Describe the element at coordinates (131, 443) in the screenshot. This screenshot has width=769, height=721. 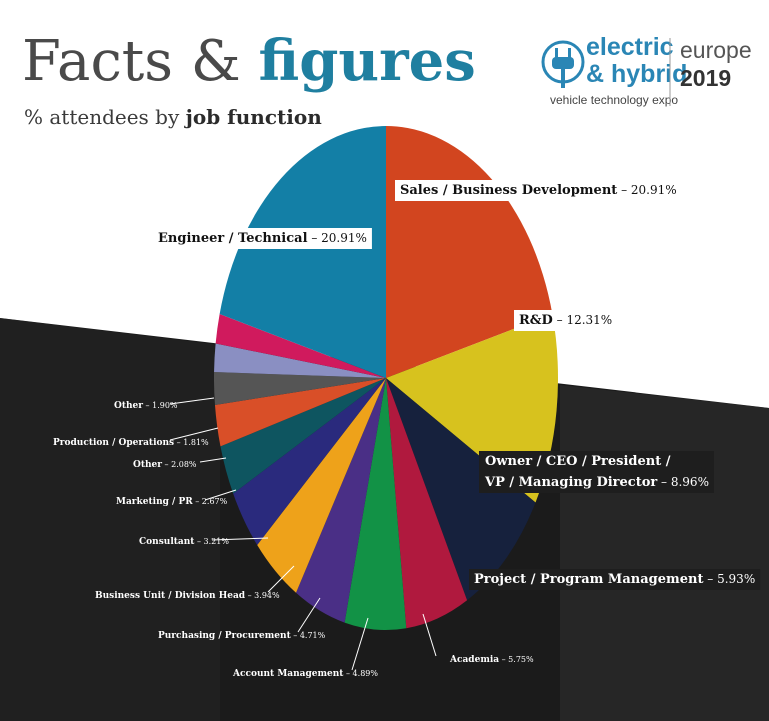
I see `slice-label-text: Production / Operations – 1.81%` at that location.